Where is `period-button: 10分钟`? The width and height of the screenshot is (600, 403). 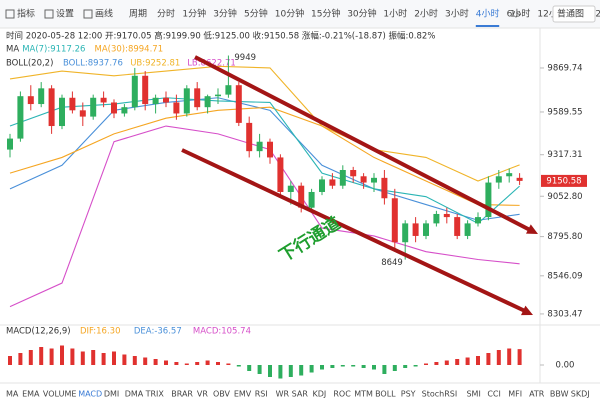
period-button: 10分钟 is located at coordinates (289, 14).